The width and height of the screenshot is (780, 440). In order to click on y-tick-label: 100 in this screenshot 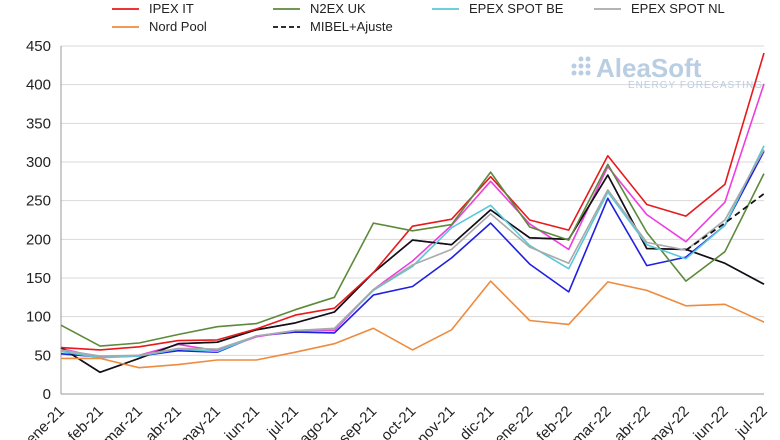, I will do `click(38, 317)`.